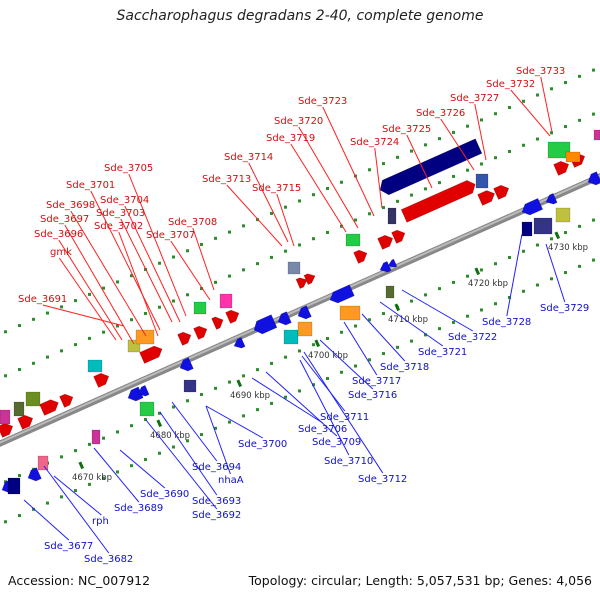  What do you see at coordinates (374, 142) in the screenshot?
I see `gene-label-upper: Sde_3724` at bounding box center [374, 142].